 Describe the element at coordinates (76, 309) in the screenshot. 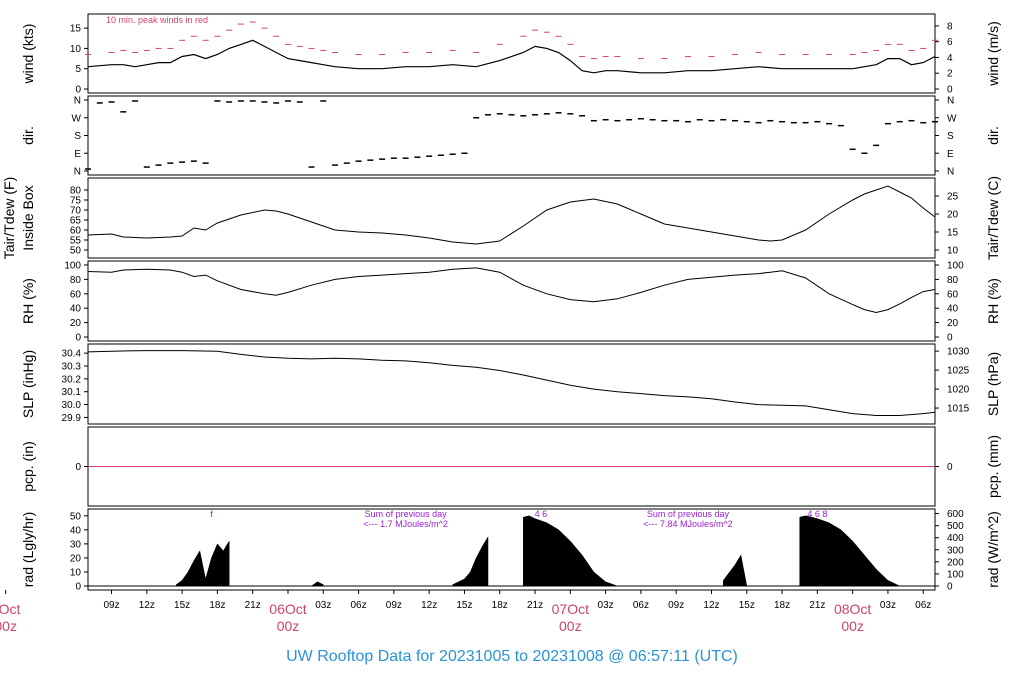

I see `left-tick-label-3: 40` at that location.